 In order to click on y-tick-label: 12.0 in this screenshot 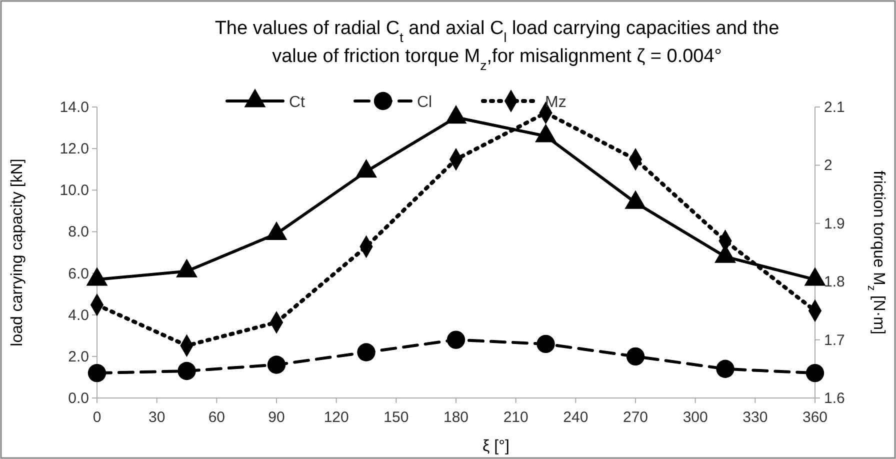, I will do `click(74, 149)`.